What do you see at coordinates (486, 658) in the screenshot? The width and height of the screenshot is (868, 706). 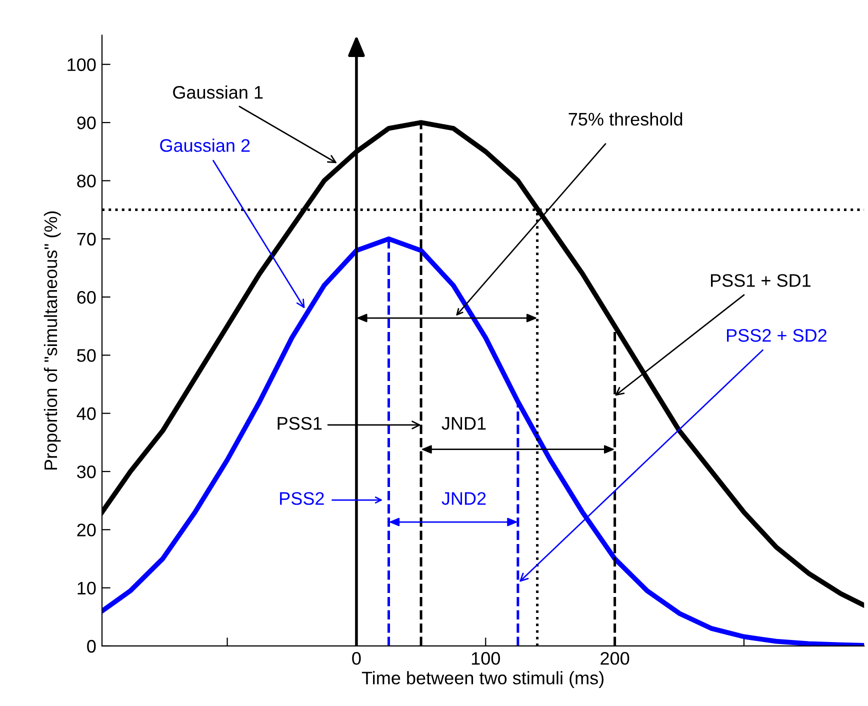 I see `x-tick-label: 100` at bounding box center [486, 658].